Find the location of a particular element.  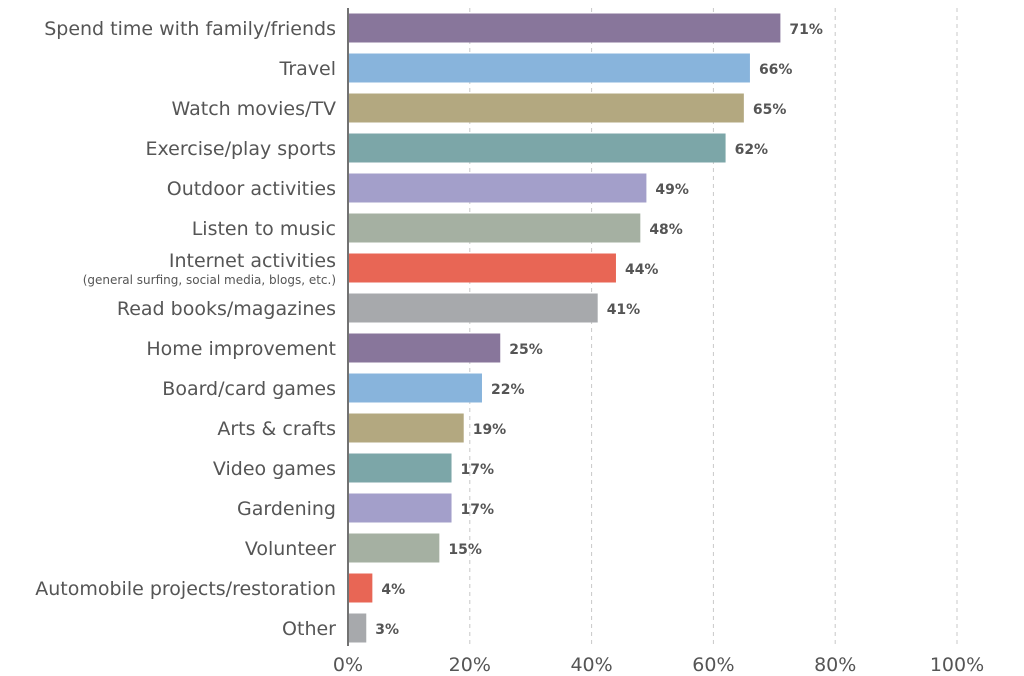

category-label: Read books/magazines is located at coordinates (226, 309).